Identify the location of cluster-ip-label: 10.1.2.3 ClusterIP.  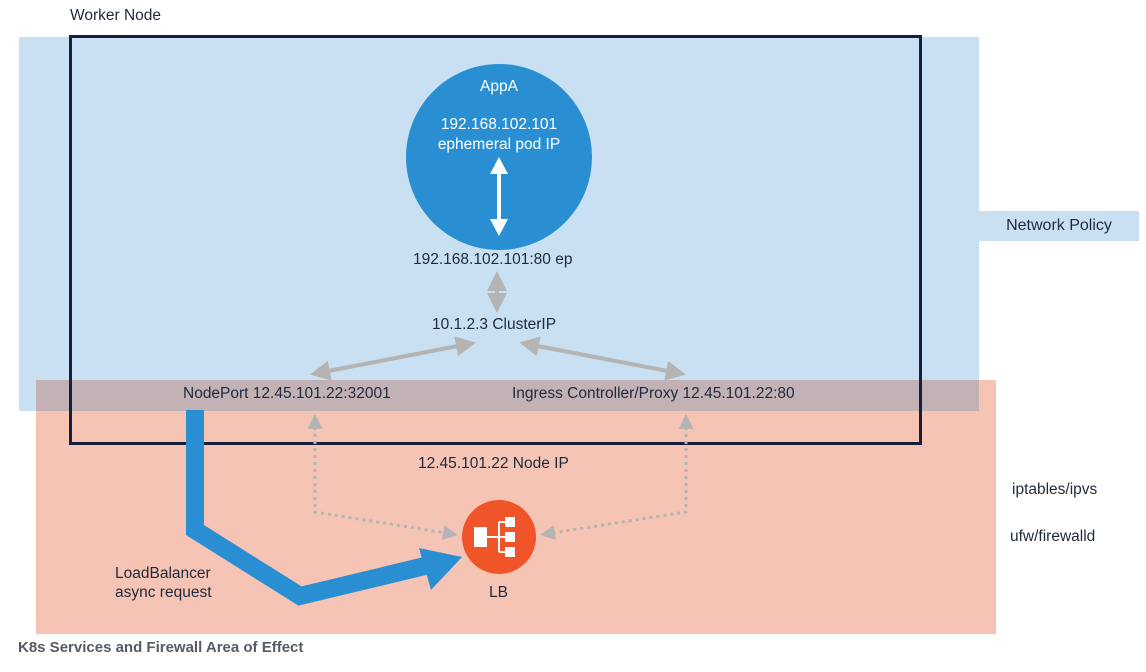
(494, 324).